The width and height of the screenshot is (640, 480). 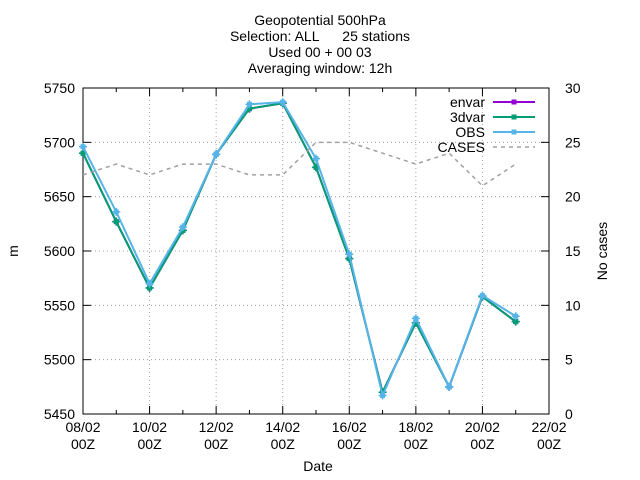 I want to click on legend-marker-obs, so click(x=514, y=132).